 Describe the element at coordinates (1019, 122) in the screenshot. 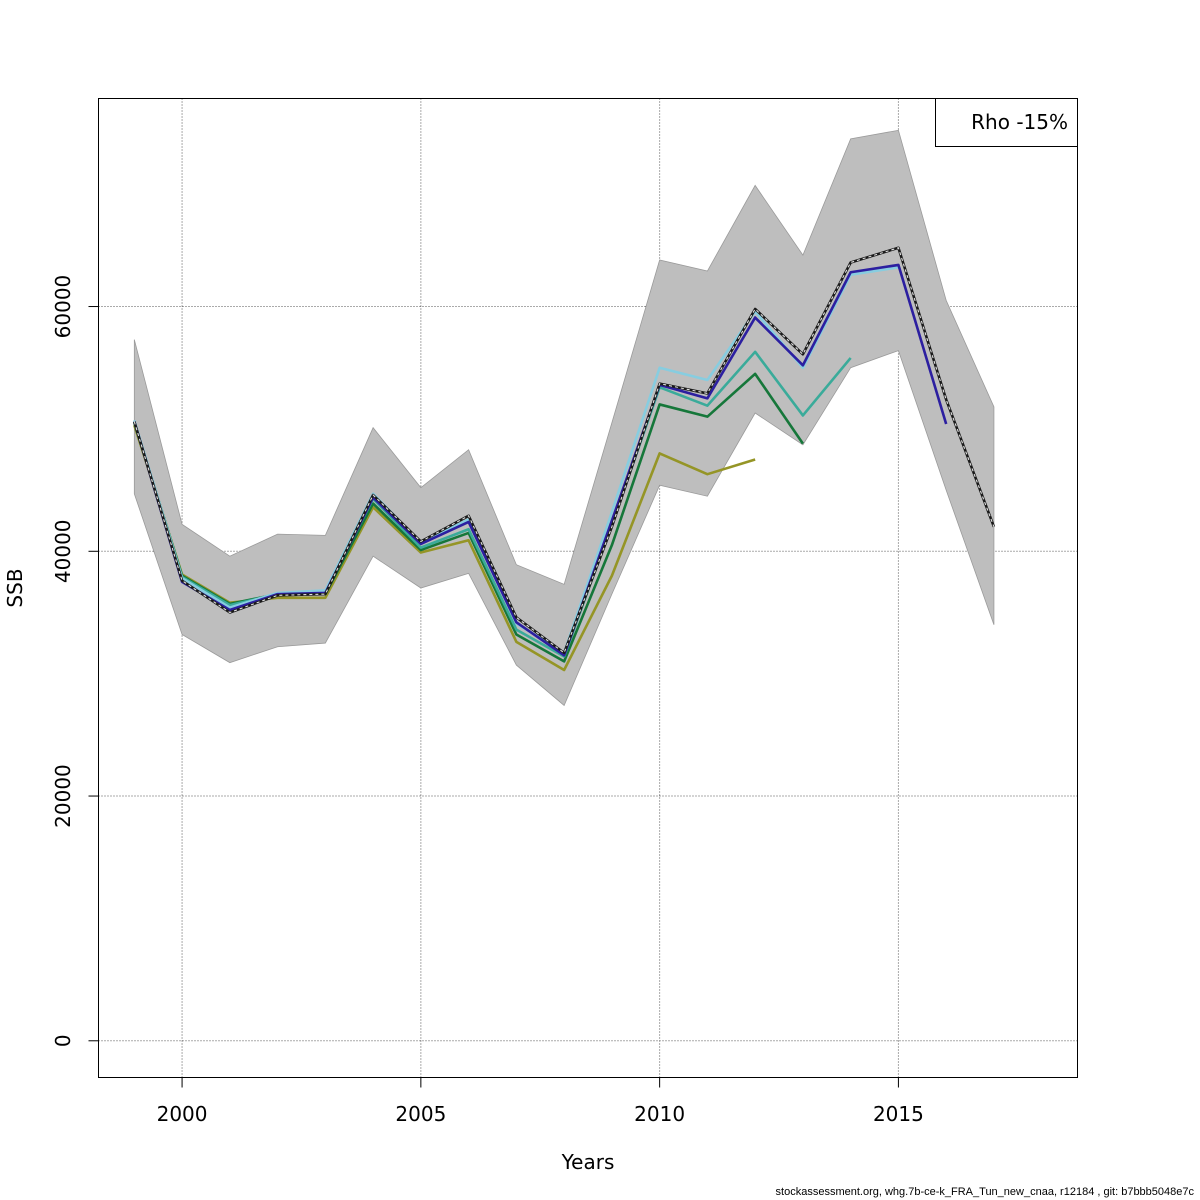

I see `legend-text: Rho -15%` at that location.